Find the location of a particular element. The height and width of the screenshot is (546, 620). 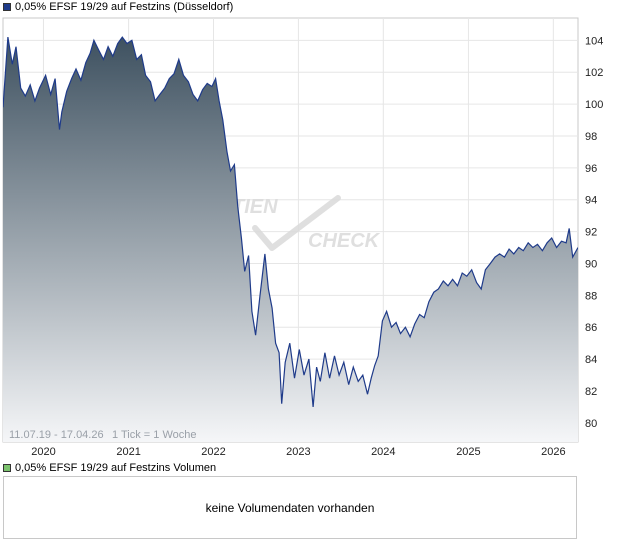

y-tick-label: 100 is located at coordinates (594, 105).